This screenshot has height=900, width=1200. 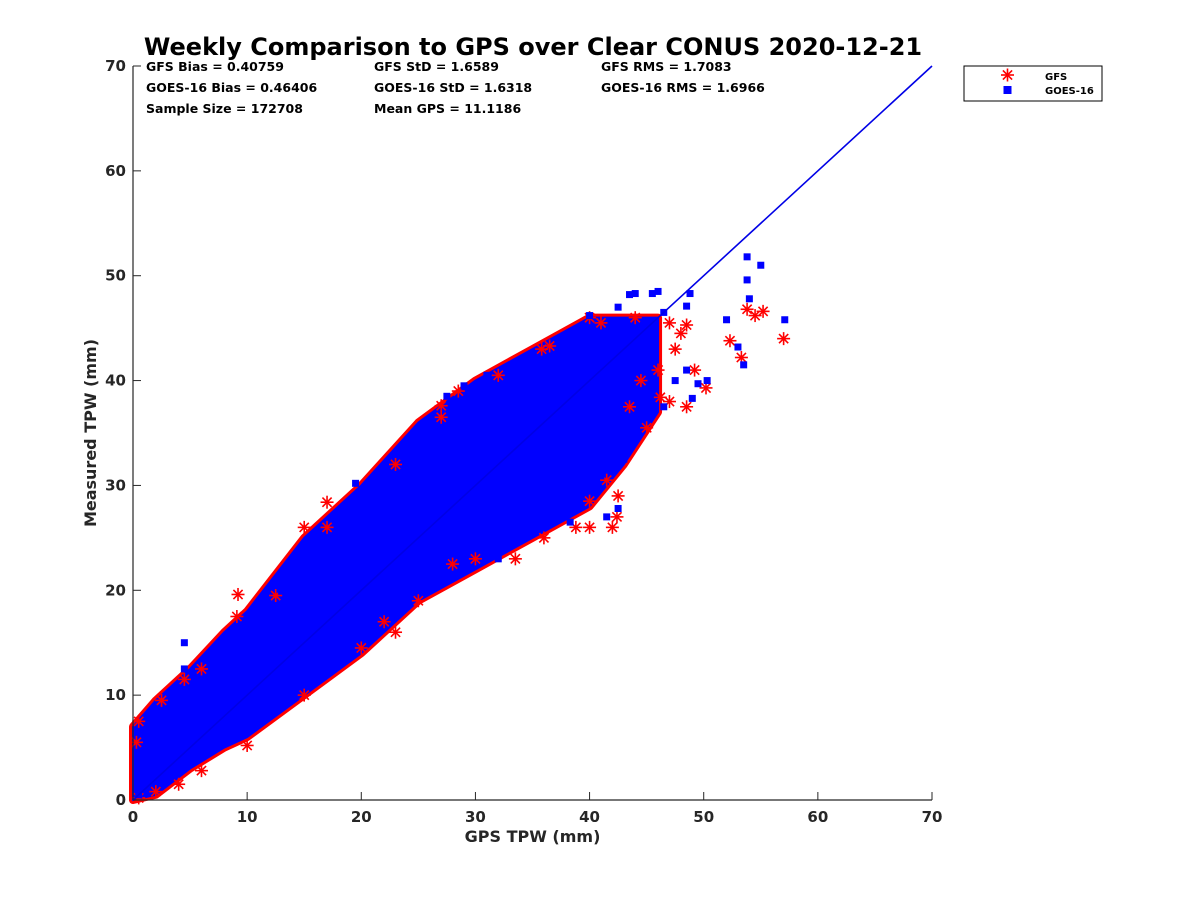 I want to click on legend-gfs-marker, so click(x=1007, y=75).